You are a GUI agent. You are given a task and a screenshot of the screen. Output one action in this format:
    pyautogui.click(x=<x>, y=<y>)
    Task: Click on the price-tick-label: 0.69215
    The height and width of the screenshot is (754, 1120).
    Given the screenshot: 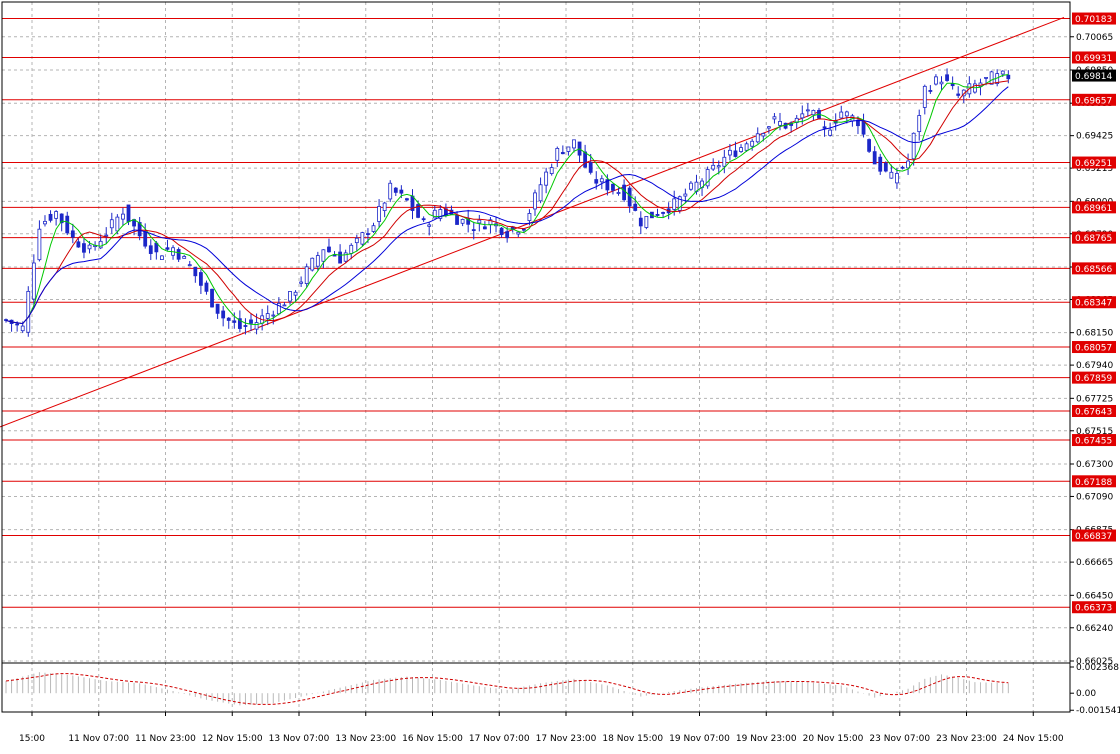 What is the action you would take?
    pyautogui.click(x=1094, y=169)
    